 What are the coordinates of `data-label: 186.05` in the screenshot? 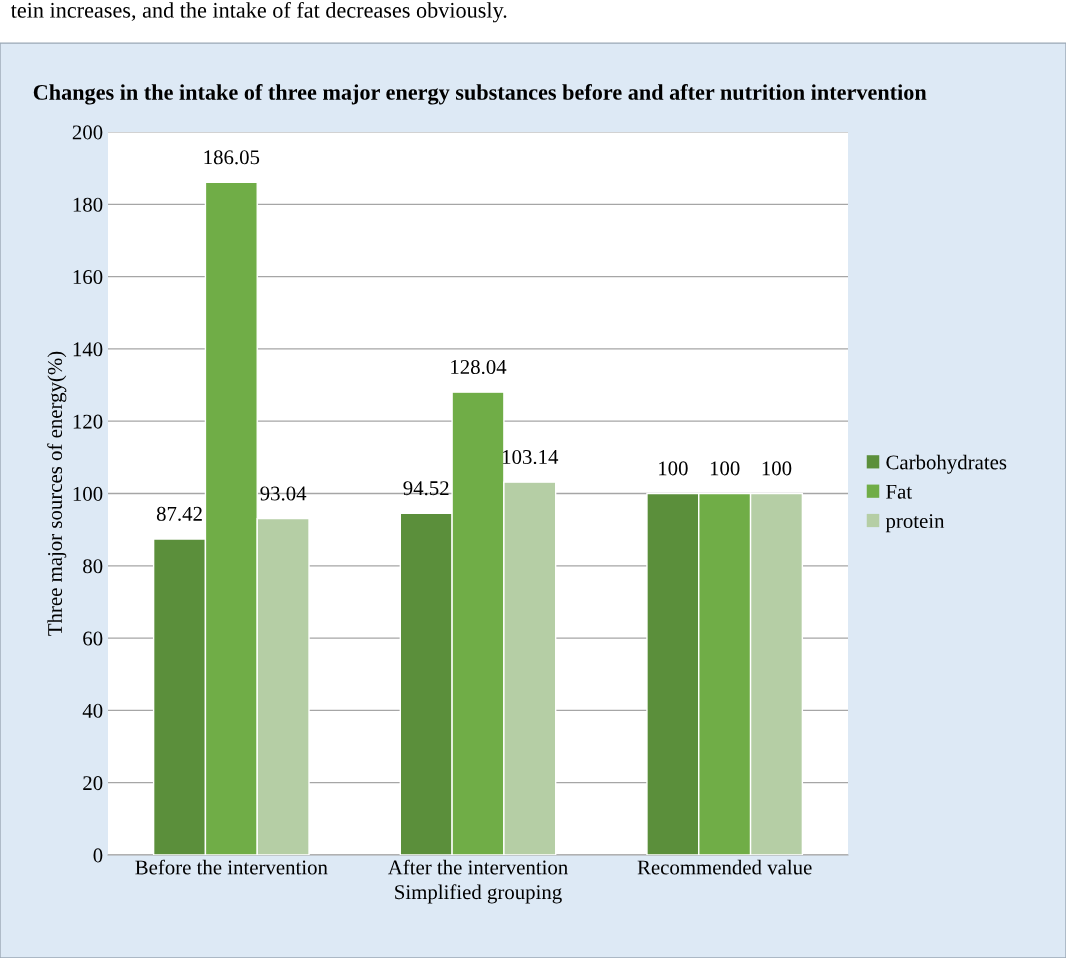 It's located at (232, 157).